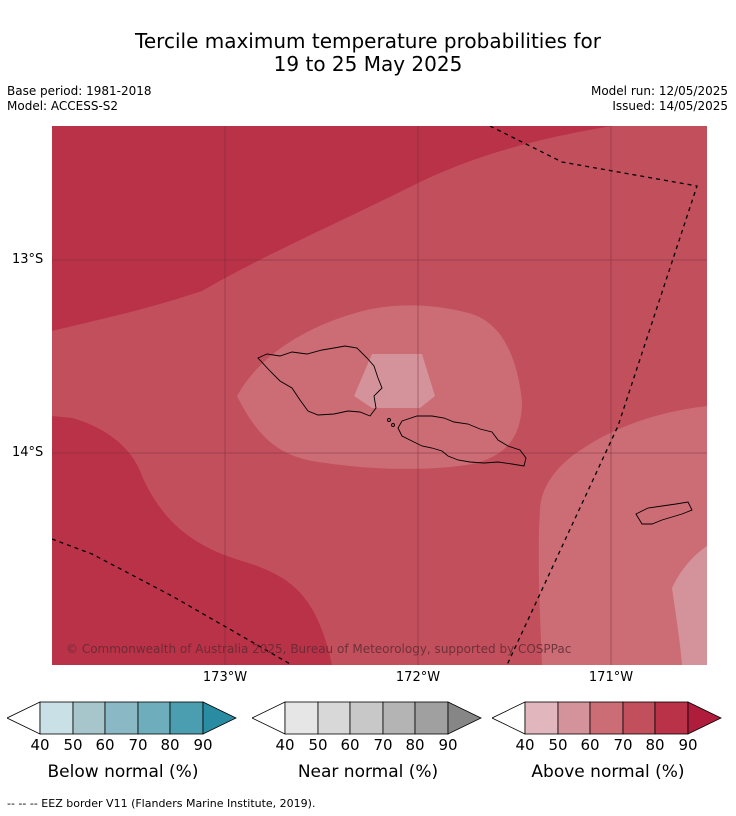  Describe the element at coordinates (611, 677) in the screenshot. I see `lon-label-171w: 171°W` at that location.